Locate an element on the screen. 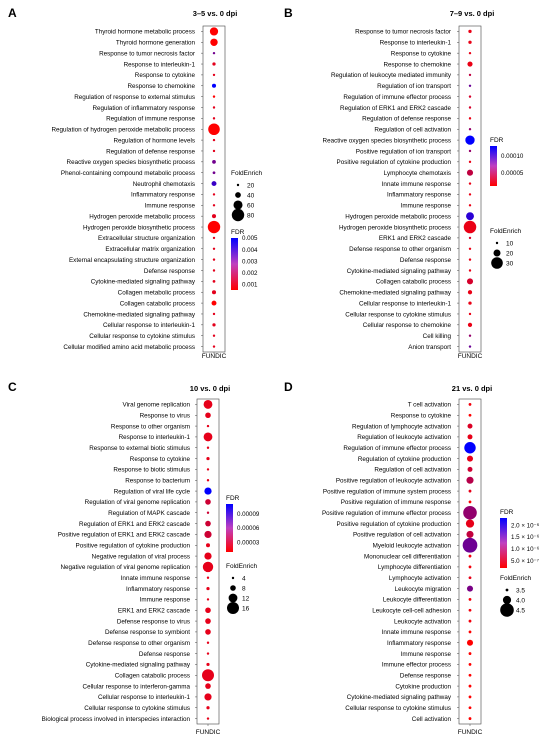 The height and width of the screenshot is (747, 550). panel-letter: A is located at coordinates (12, 13).